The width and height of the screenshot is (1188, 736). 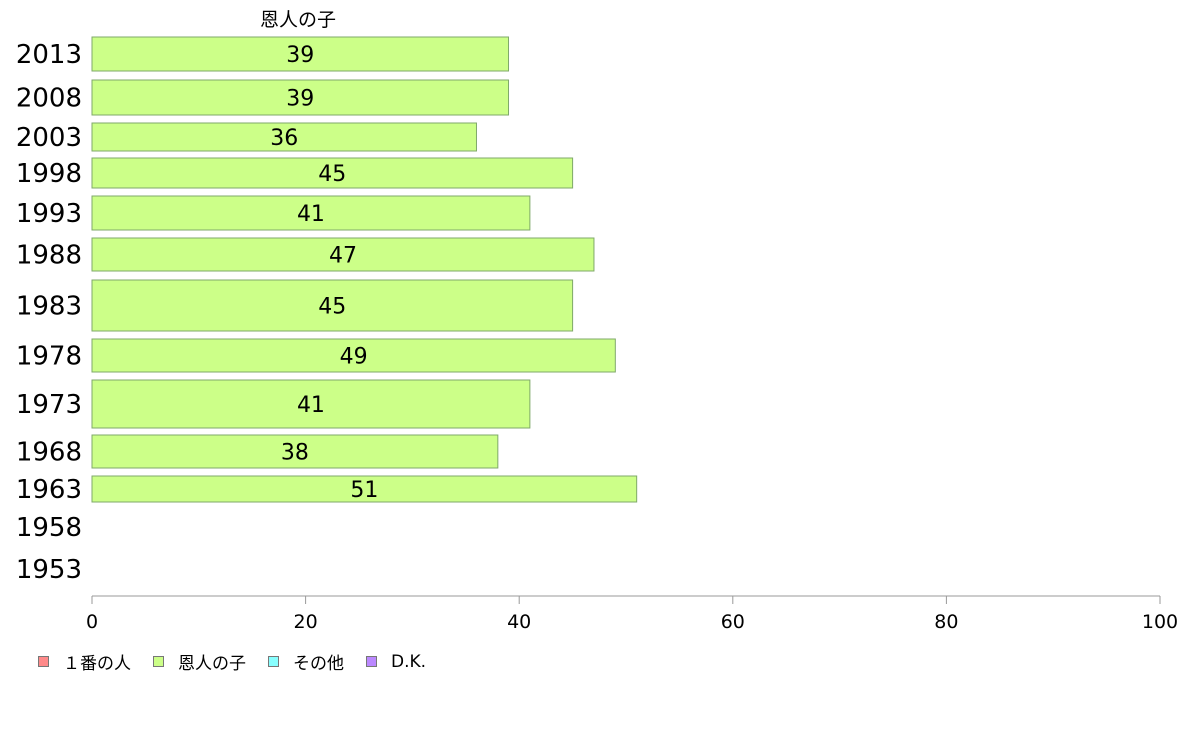 I want to click on x-tick-label: 40, so click(x=519, y=622).